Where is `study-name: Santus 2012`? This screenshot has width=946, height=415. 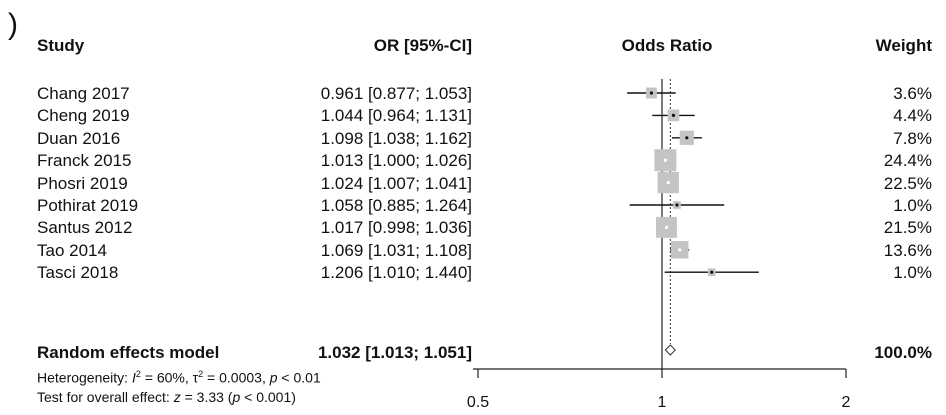 study-name: Santus 2012 is located at coordinates (85, 228).